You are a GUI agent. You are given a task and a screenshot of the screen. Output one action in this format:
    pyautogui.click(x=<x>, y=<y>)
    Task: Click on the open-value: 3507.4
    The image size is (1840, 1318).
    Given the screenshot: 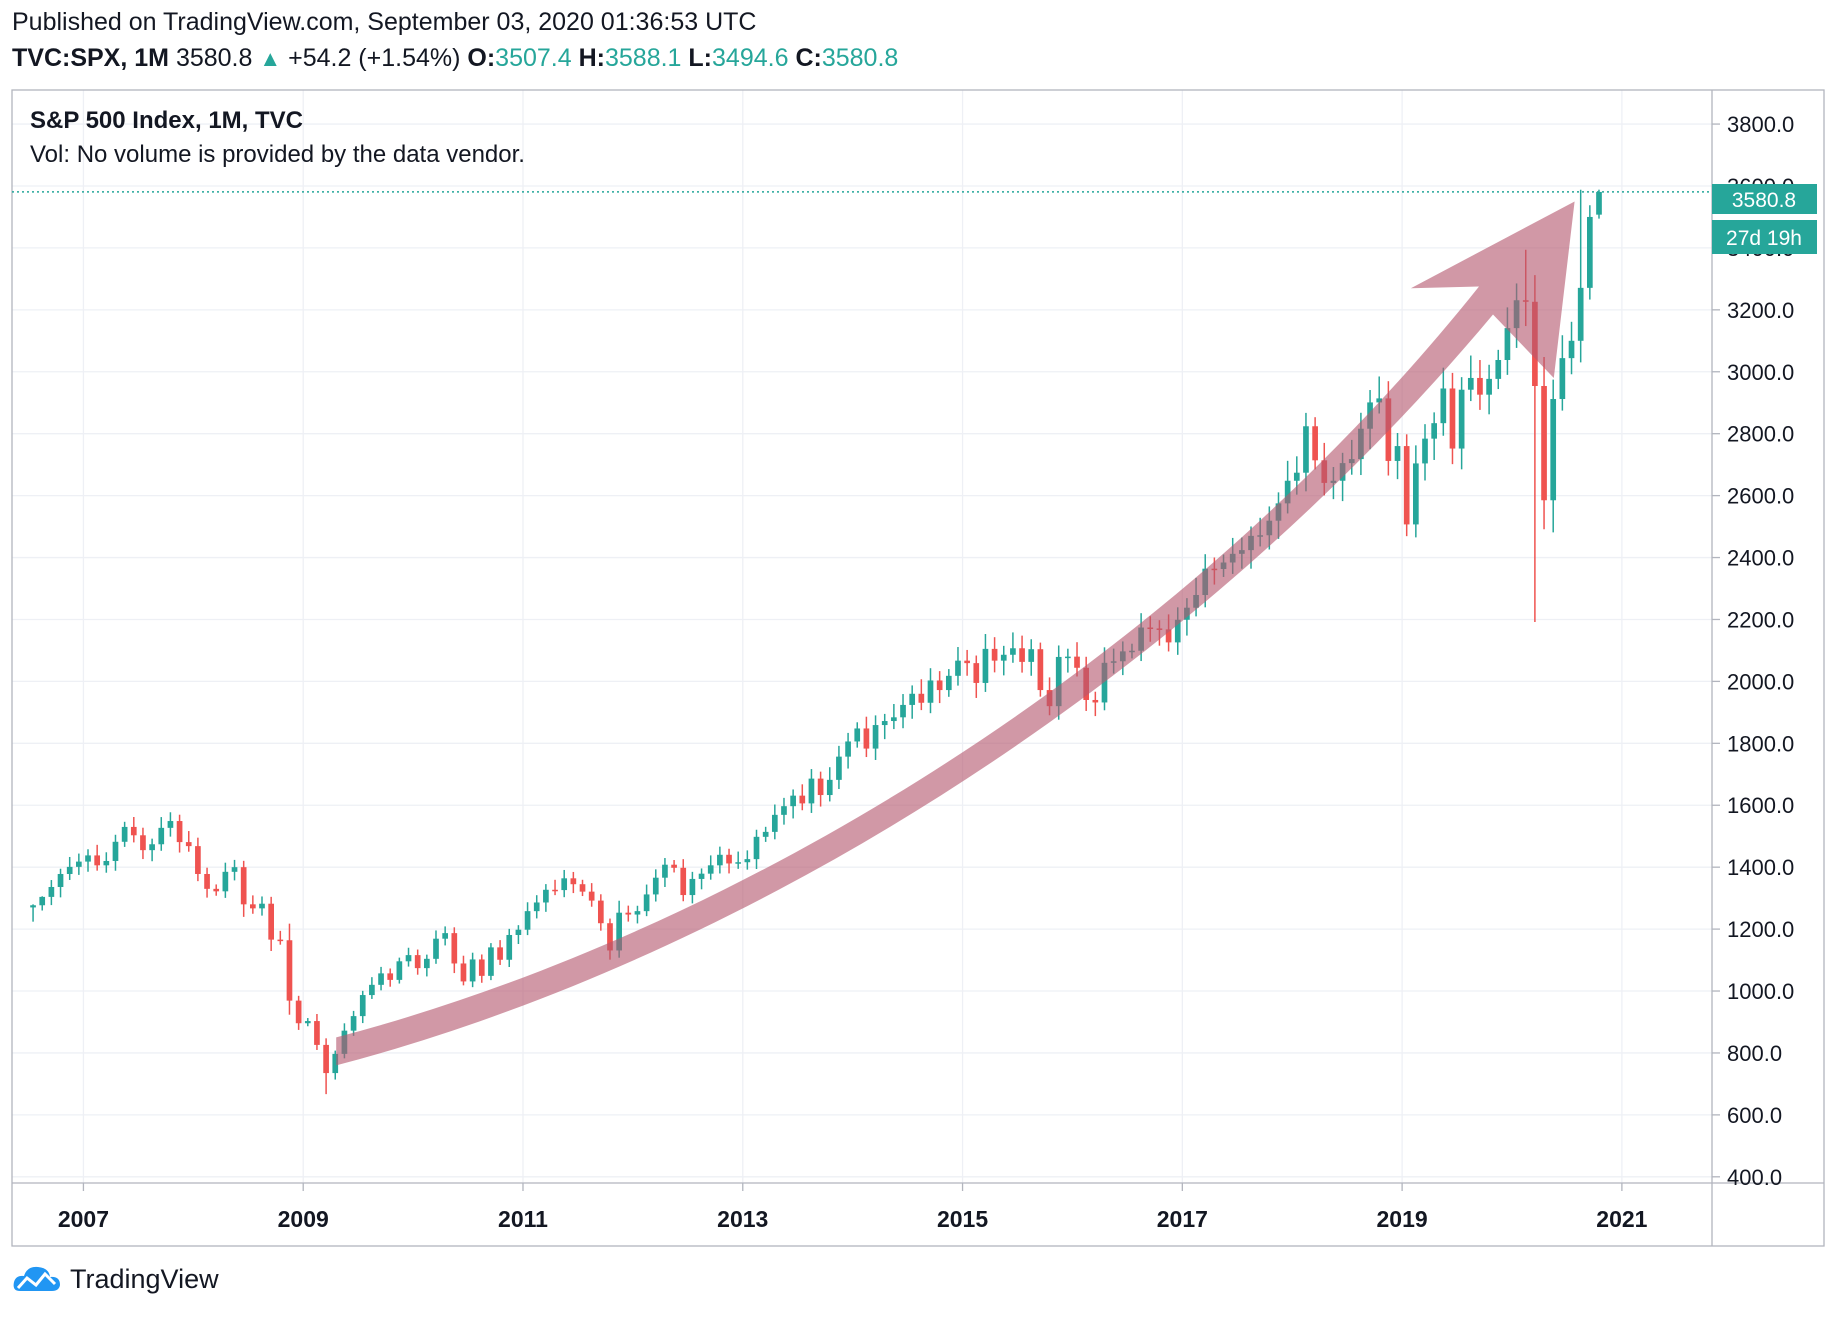 What is the action you would take?
    pyautogui.click(x=533, y=58)
    